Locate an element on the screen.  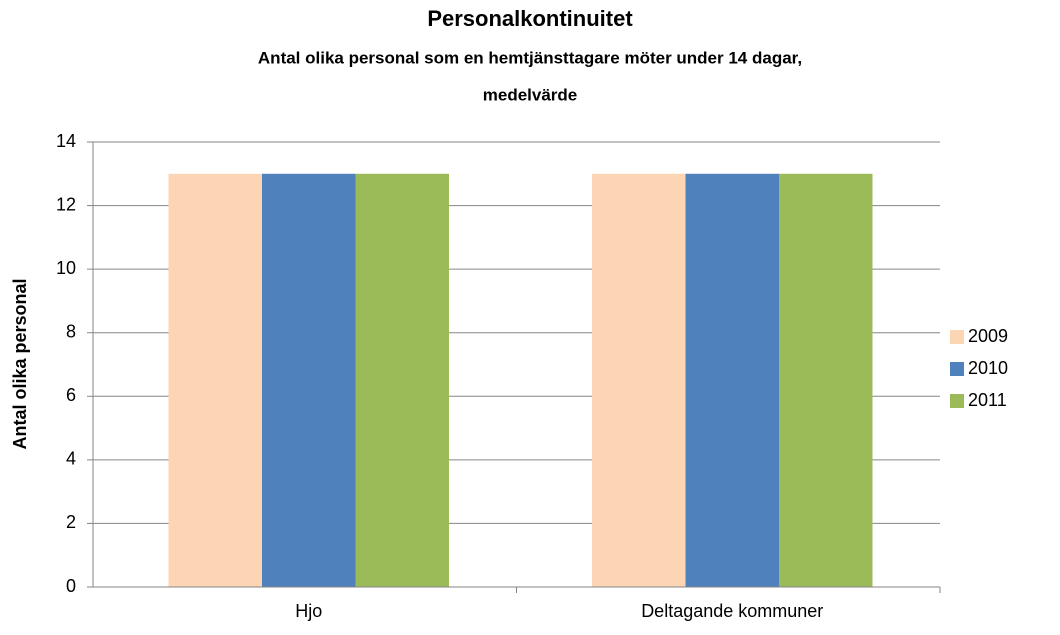
y-tick-label: 4 is located at coordinates (71, 459).